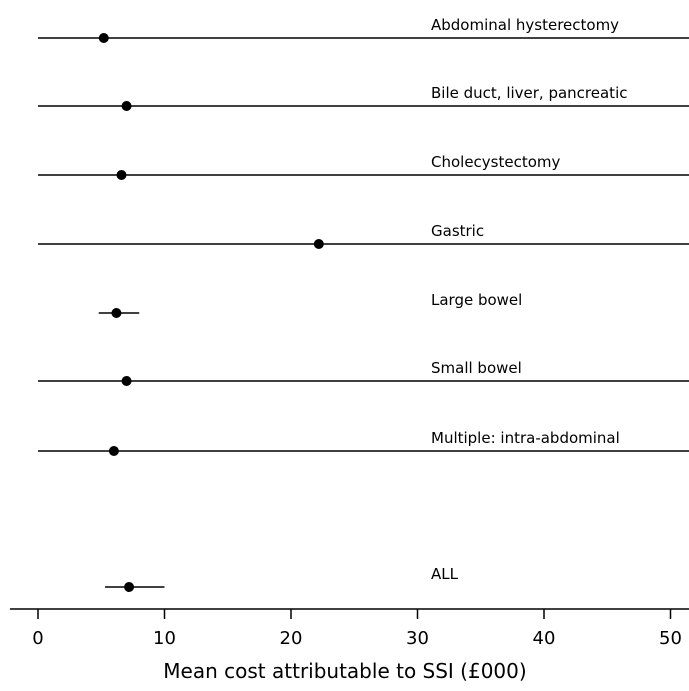 The image size is (689, 691). Describe the element at coordinates (291, 638) in the screenshot. I see `x-tick-label: 20` at that location.